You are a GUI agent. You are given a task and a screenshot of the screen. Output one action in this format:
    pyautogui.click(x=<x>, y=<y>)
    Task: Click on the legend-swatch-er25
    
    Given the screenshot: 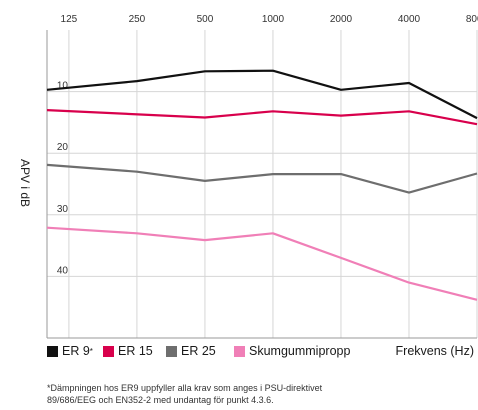 What is the action you would take?
    pyautogui.click(x=171, y=351)
    